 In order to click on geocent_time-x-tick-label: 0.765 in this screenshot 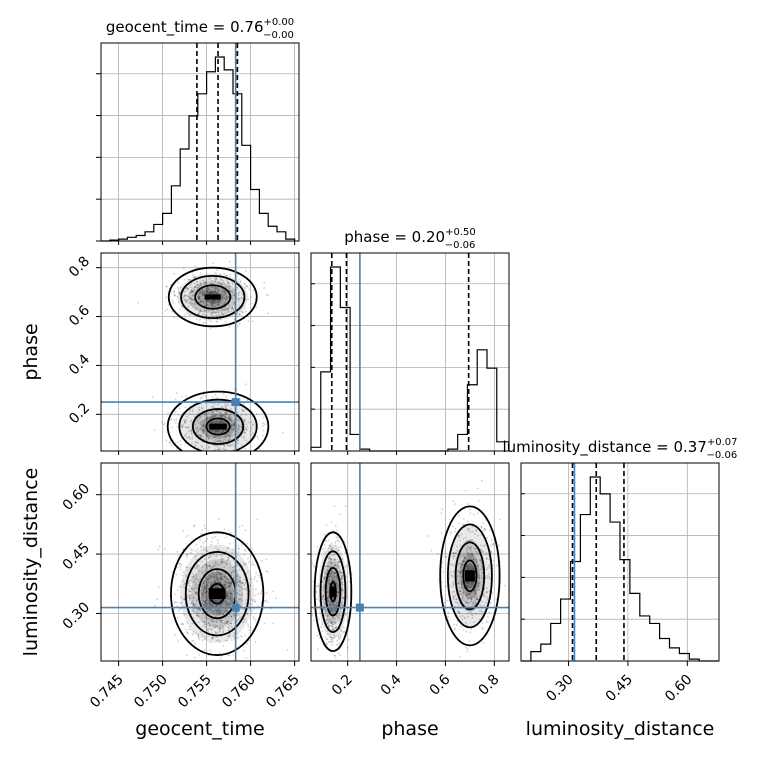, I will do `click(283, 692)`.